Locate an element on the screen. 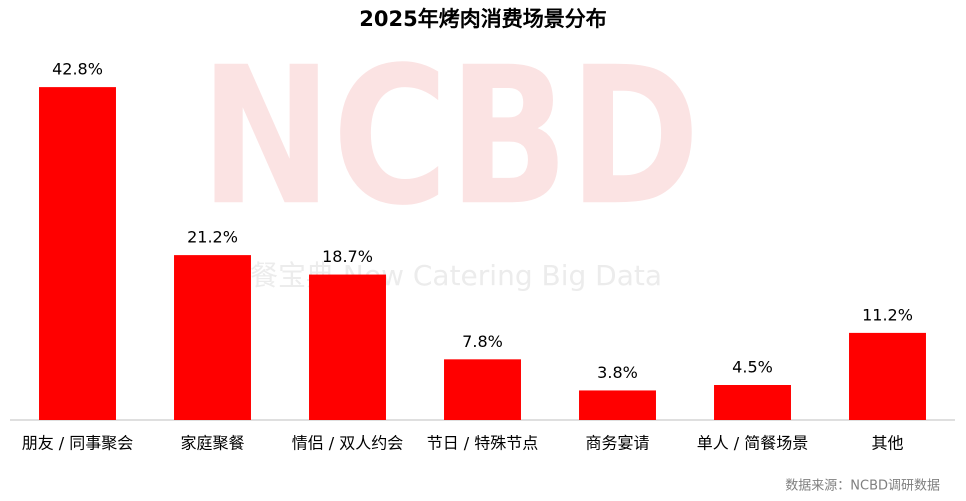 The height and width of the screenshot is (501, 966). chart-title: 2025年烤肉消费场景分布 is located at coordinates (482, 19).